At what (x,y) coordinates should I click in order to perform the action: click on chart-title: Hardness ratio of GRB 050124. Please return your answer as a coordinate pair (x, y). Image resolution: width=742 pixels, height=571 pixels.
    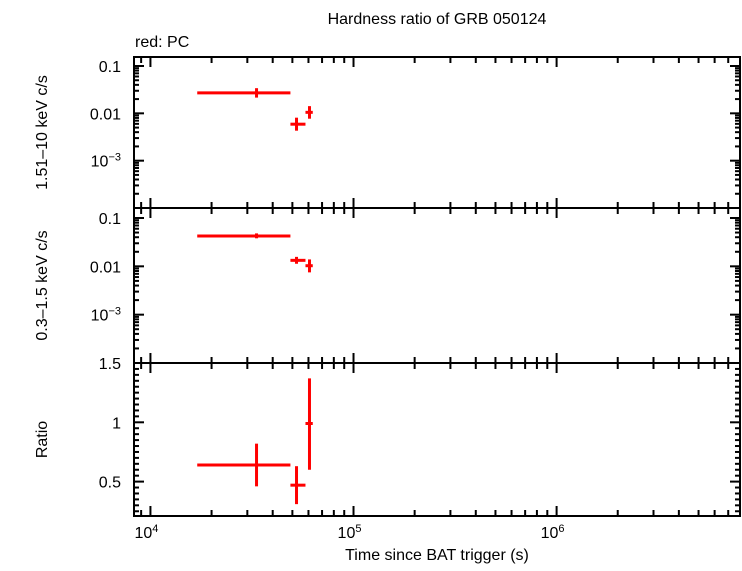
    Looking at the image, I should click on (437, 19).